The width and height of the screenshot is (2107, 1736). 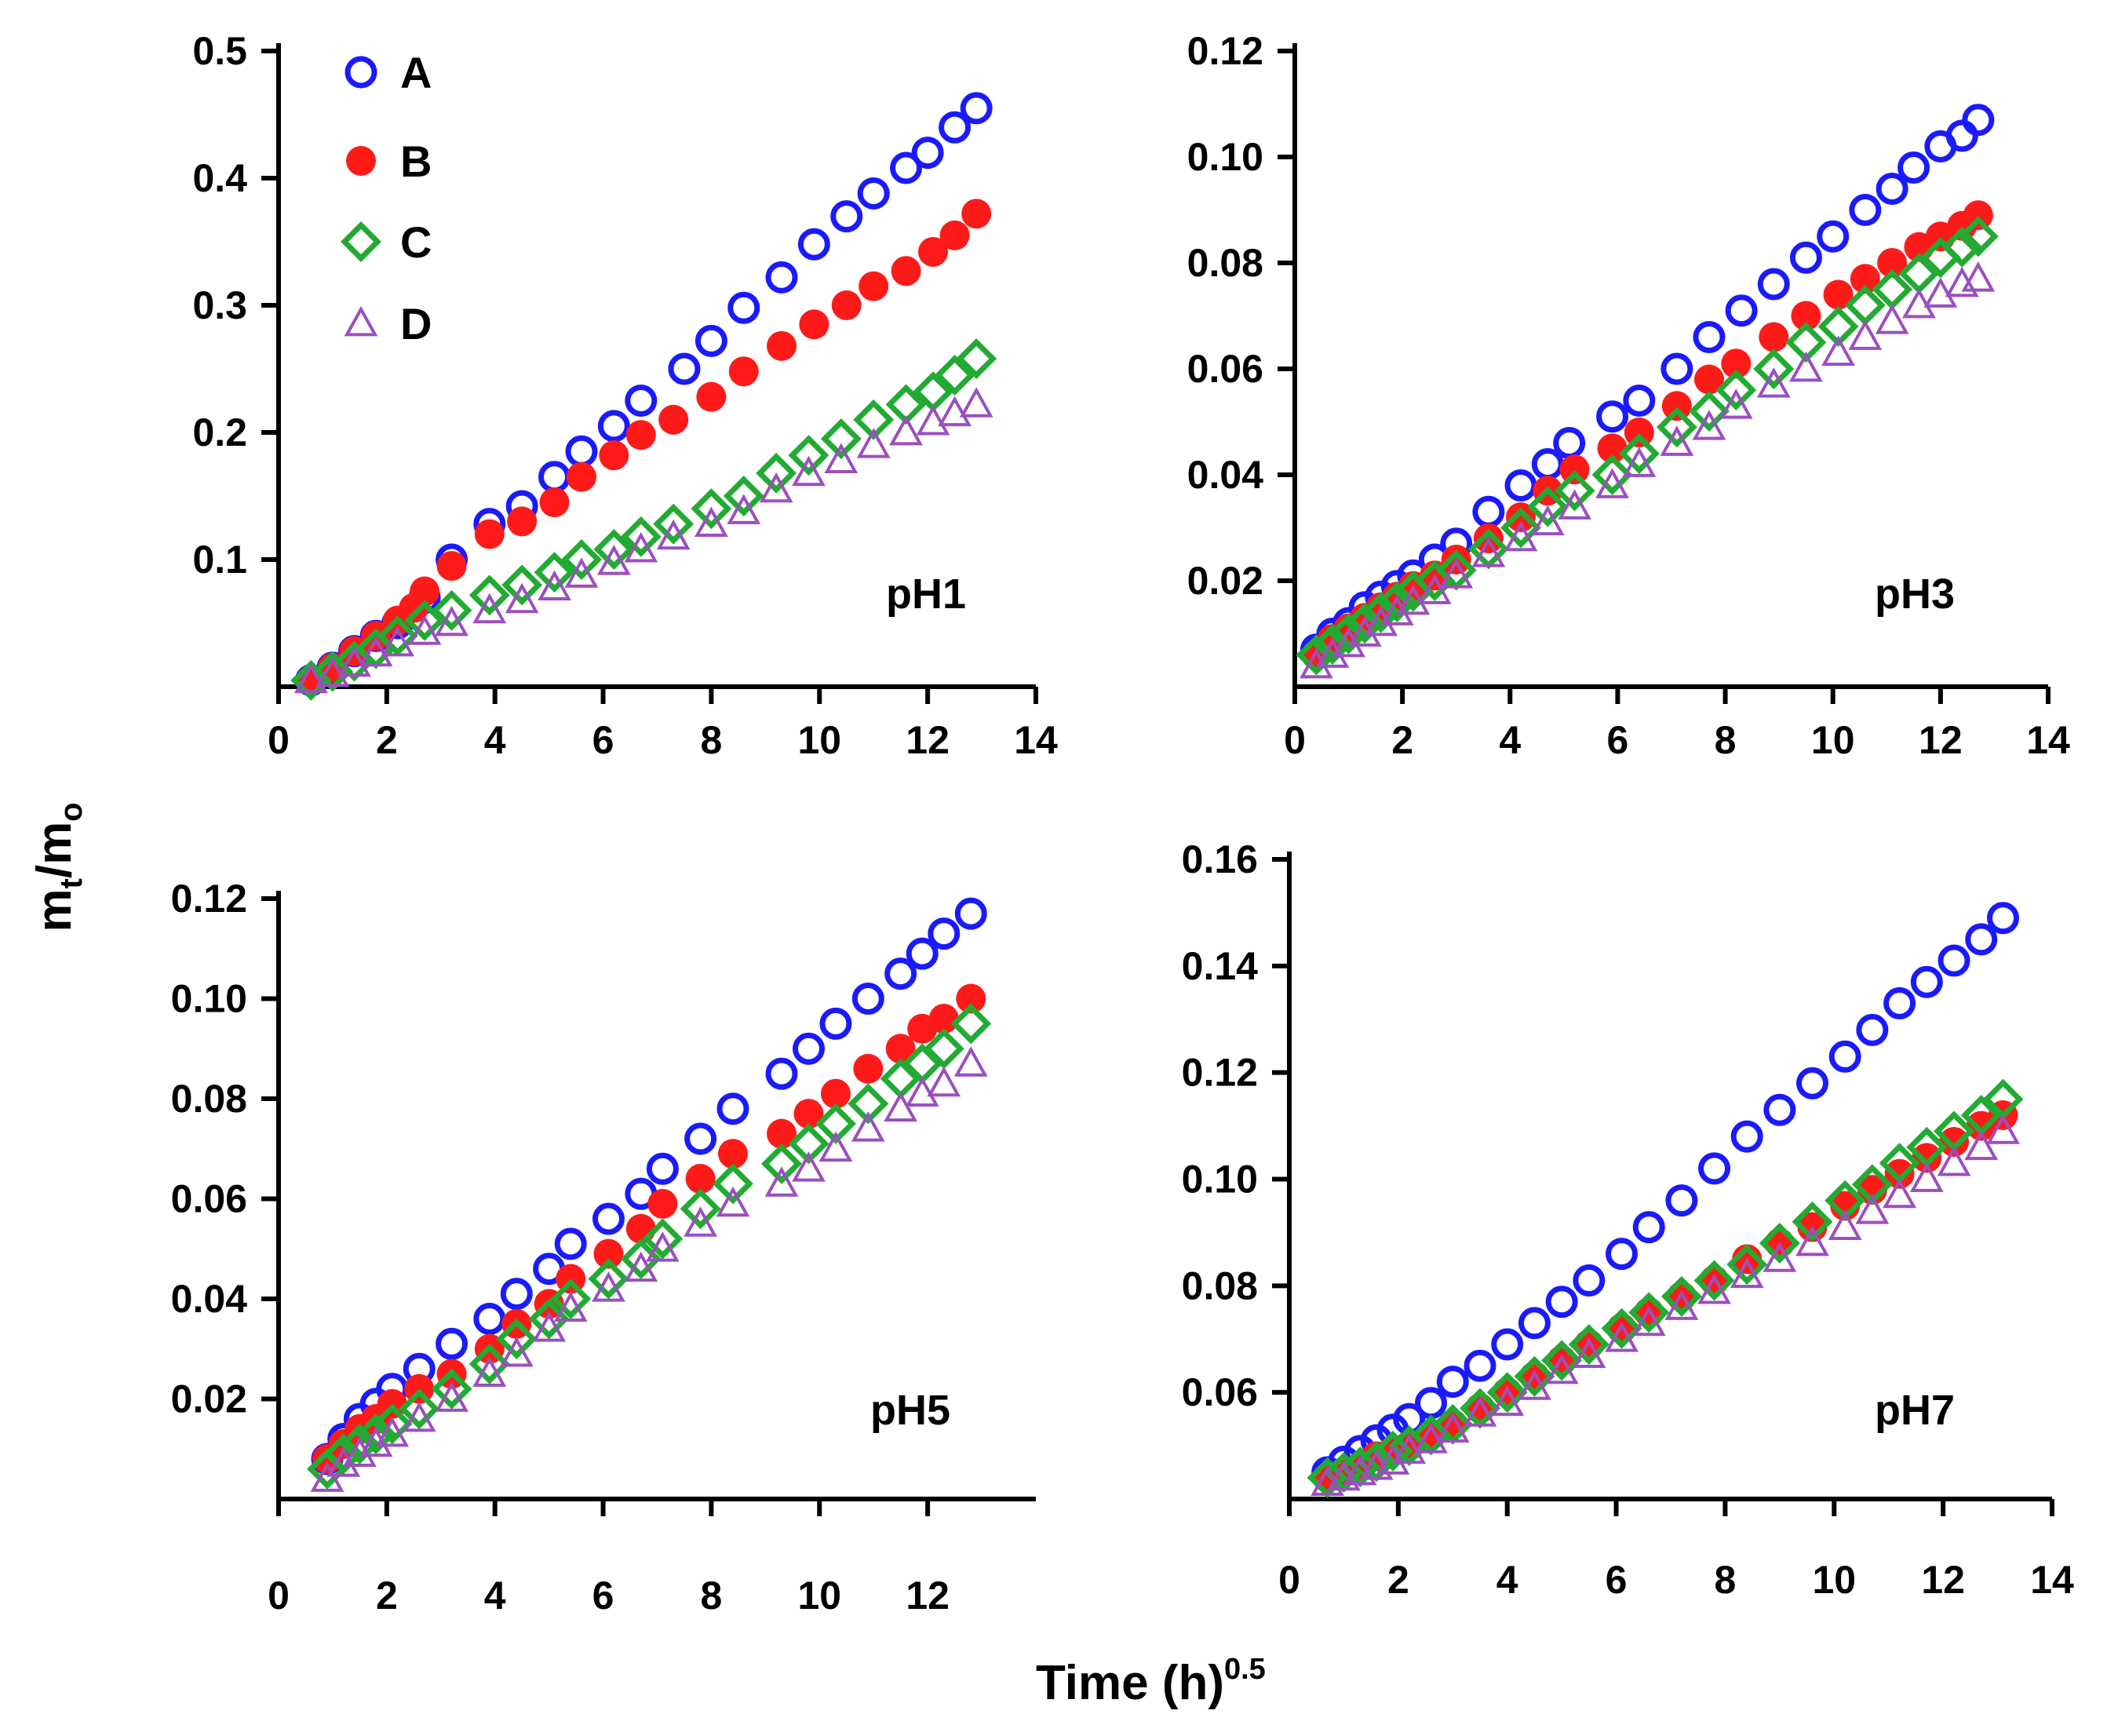 What do you see at coordinates (219, 178) in the screenshot?
I see `y-tick-label: 0.4` at bounding box center [219, 178].